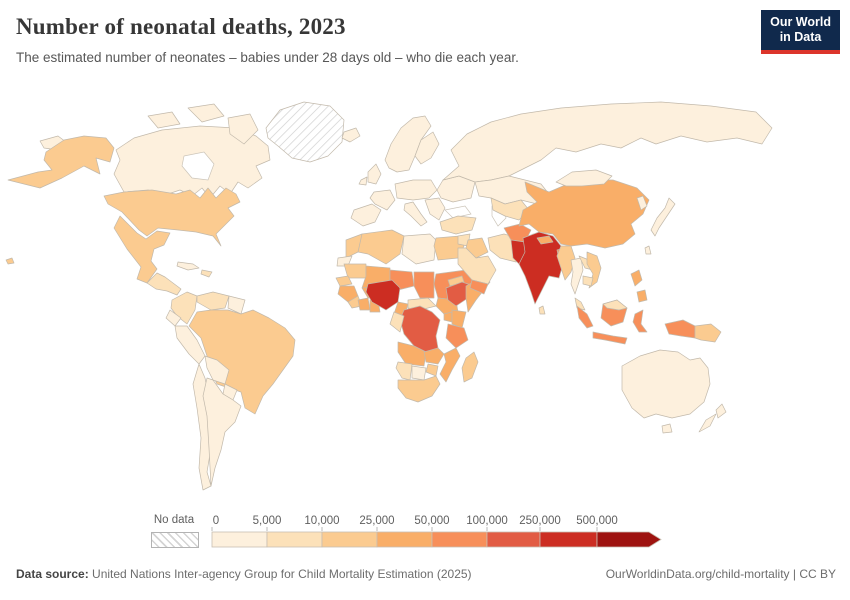  Describe the element at coordinates (542, 310) in the screenshot. I see `region-sri-lanka` at that location.